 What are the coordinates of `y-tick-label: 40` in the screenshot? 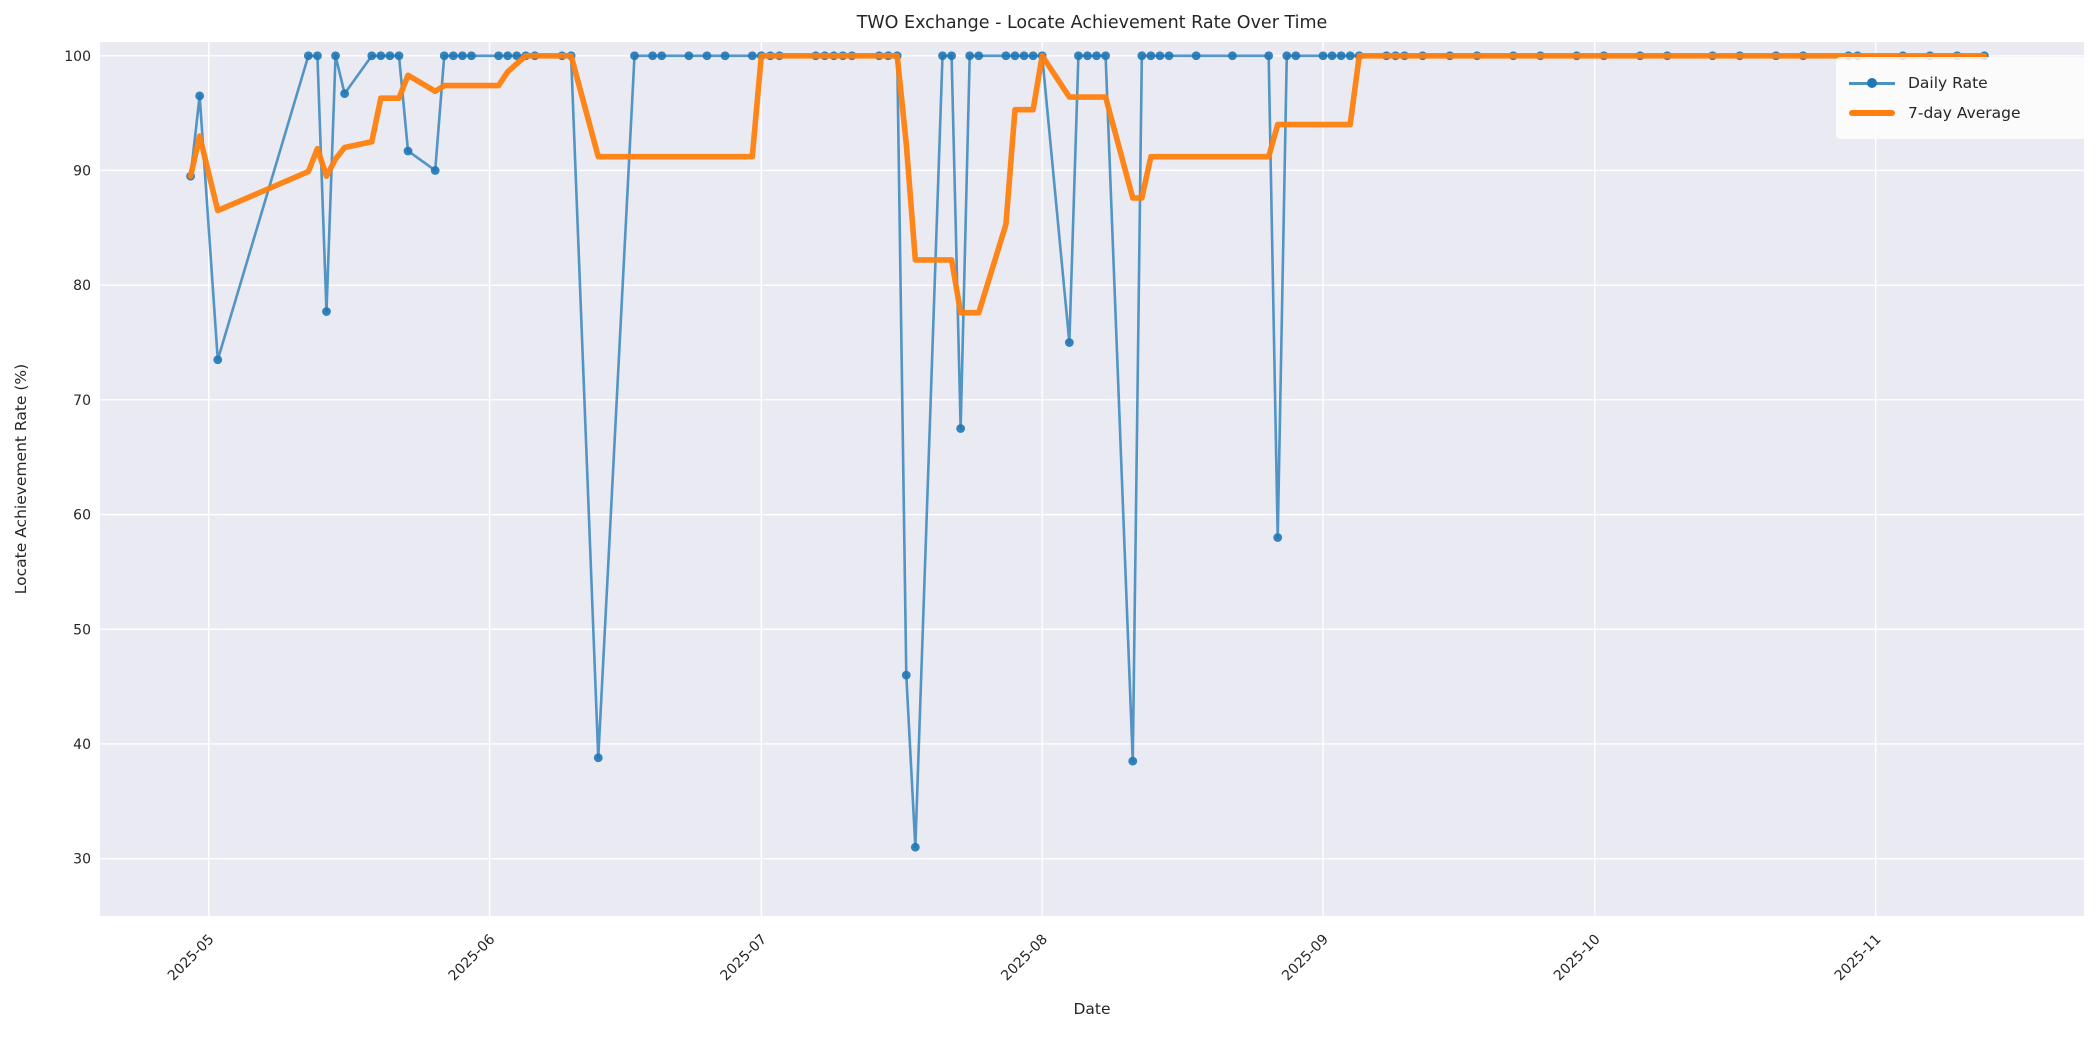 It's located at (82, 745).